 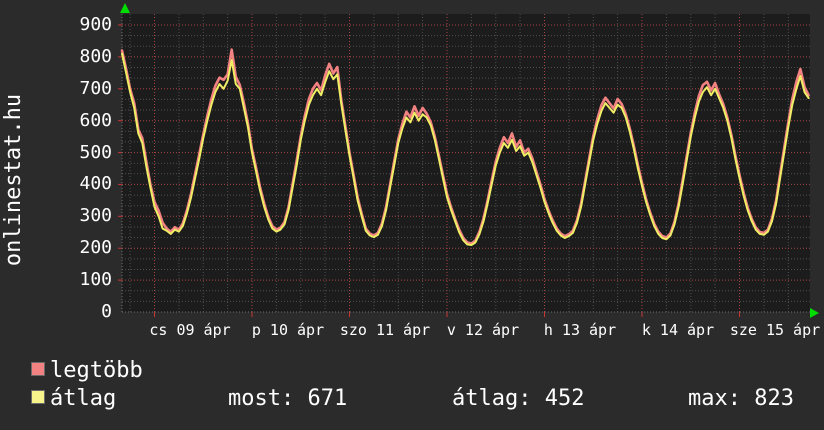 I want to click on y-tick-label: 900, so click(x=95, y=24).